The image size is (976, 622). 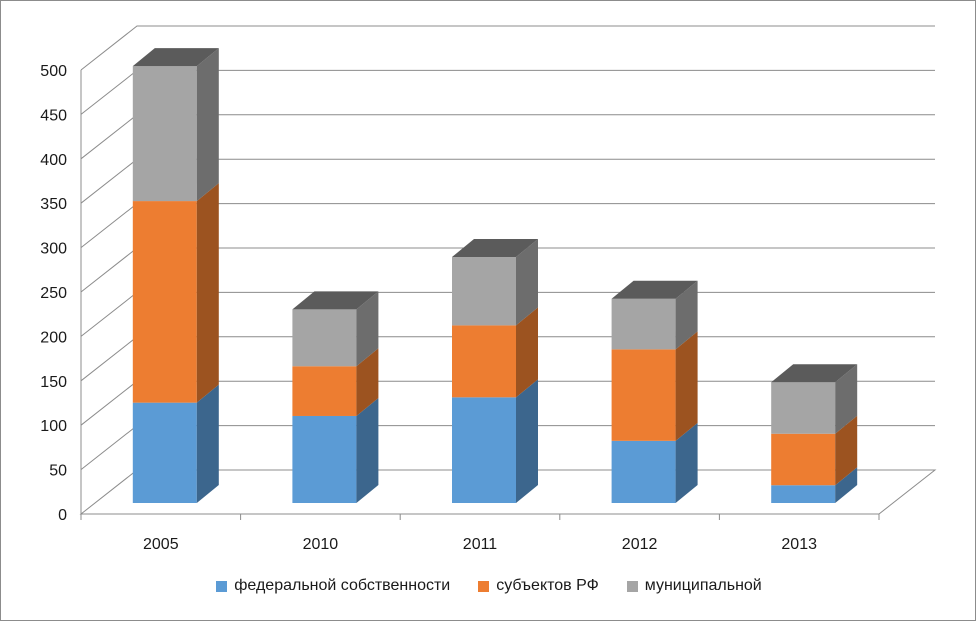 What do you see at coordinates (480, 544) in the screenshot?
I see `x-tick-label: 2011` at bounding box center [480, 544].